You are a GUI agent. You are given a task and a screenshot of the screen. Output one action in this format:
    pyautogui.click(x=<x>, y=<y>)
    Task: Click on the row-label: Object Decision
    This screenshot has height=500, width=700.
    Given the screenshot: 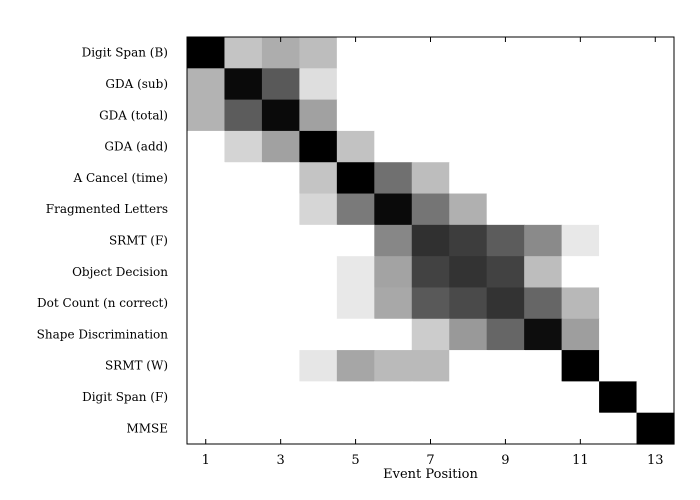 What is the action you would take?
    pyautogui.click(x=120, y=272)
    